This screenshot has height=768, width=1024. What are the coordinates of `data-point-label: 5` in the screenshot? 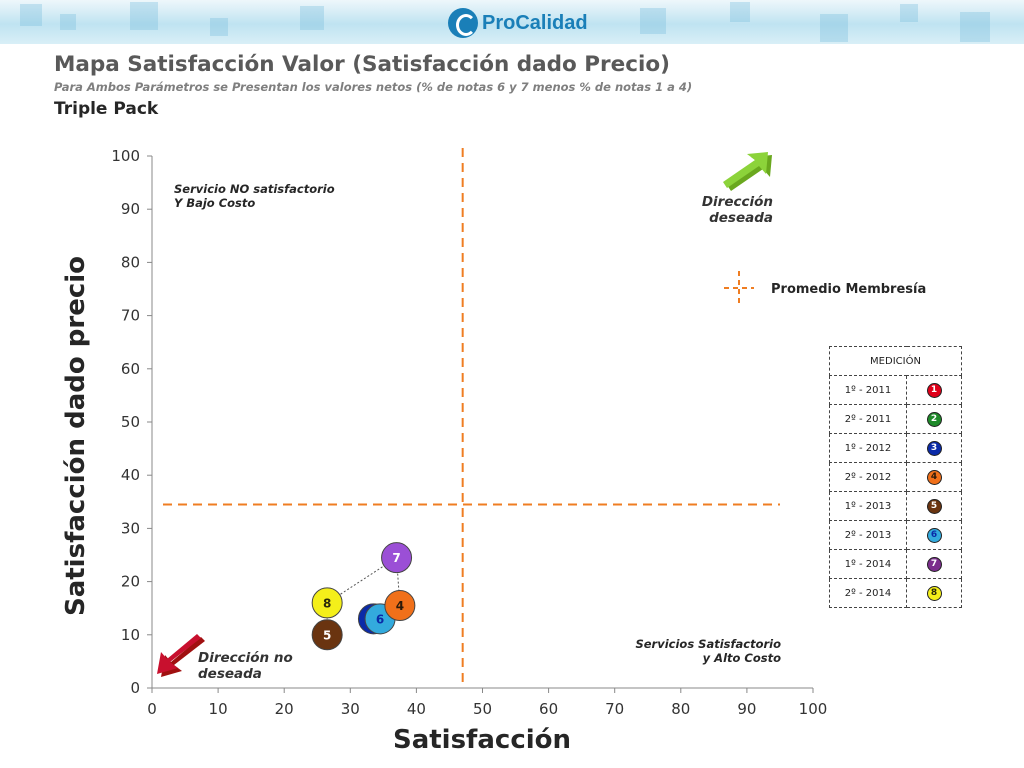 It's located at (327, 635).